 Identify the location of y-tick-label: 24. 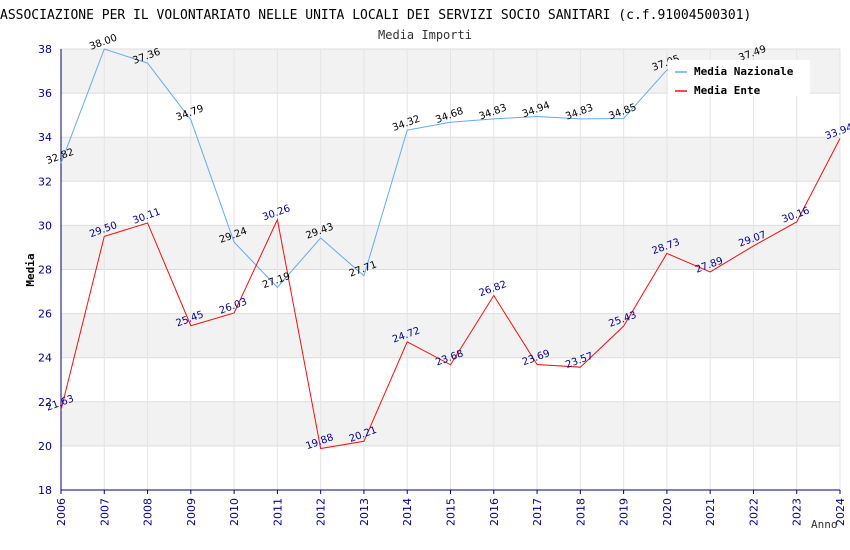
(45, 358).